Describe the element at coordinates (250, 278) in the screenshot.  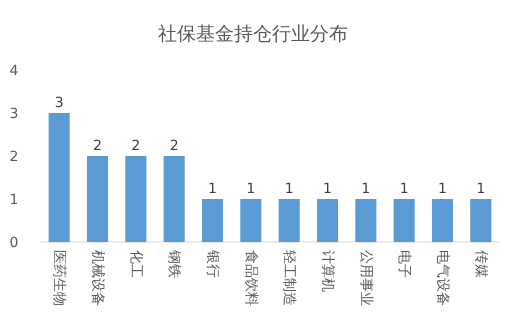
I see `x-tick-label: 食品饮料` at that location.